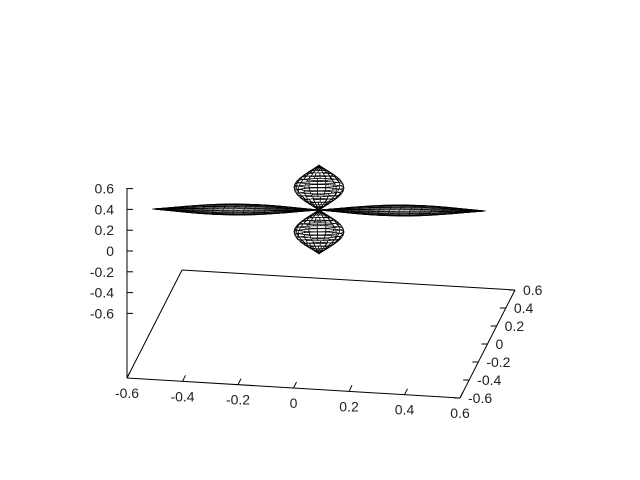 The width and height of the screenshot is (640, 480). Describe the element at coordinates (460, 413) in the screenshot. I see `x-tick-label: 0.6` at that location.